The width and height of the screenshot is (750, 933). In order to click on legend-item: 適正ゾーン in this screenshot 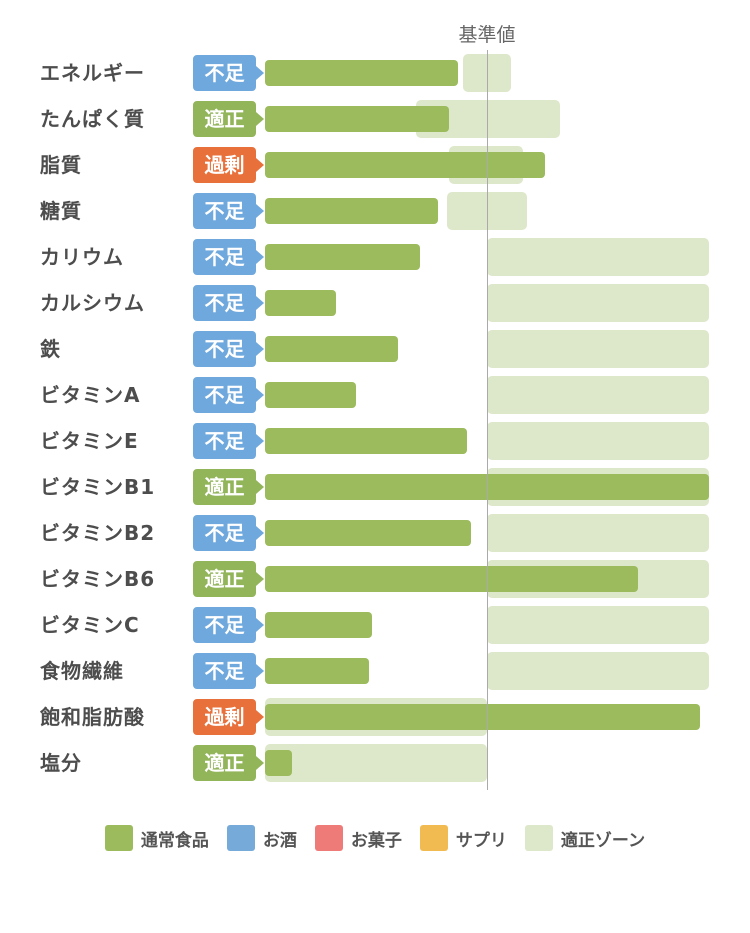, I will do `click(585, 838)`.